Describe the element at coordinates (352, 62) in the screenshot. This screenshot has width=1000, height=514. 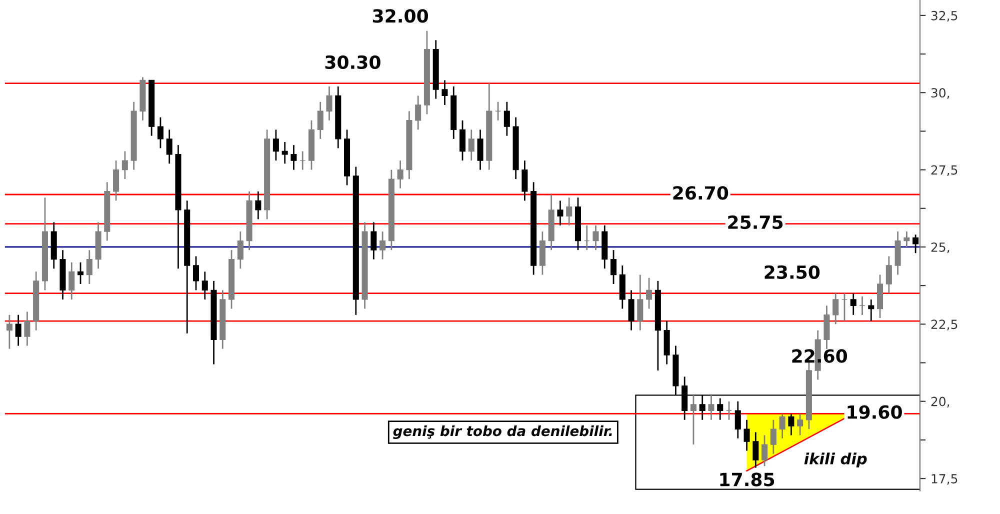
I see `ref-line-label: 30.30` at that location.